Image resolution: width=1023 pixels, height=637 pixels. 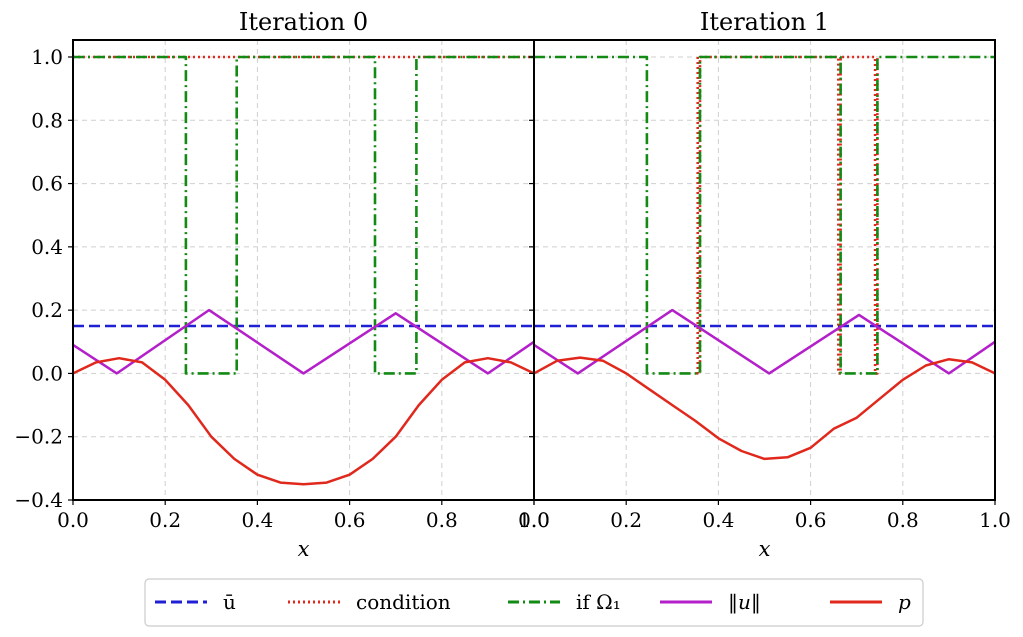 What do you see at coordinates (403, 602) in the screenshot?
I see `legend-label-1: condition` at bounding box center [403, 602].